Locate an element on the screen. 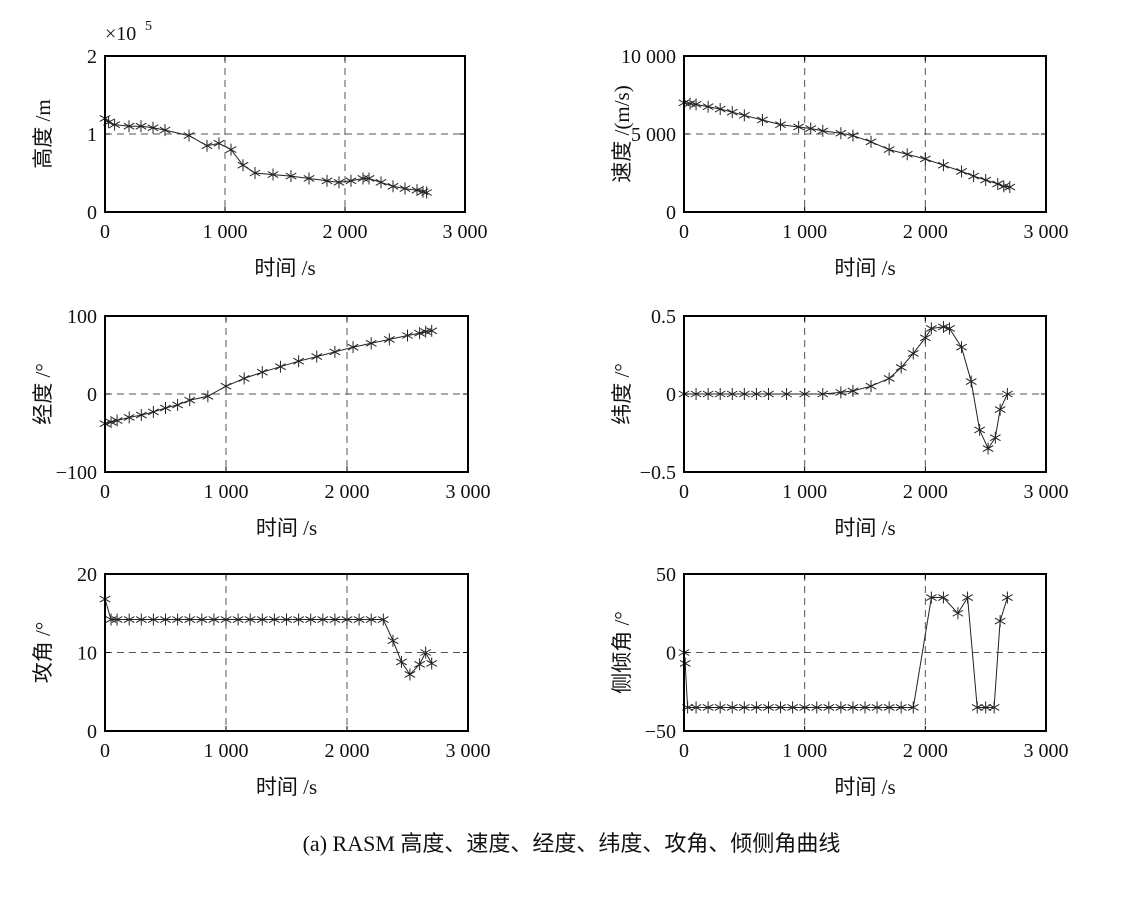 Image resolution: width=1143 pixels, height=907 pixels. y-axis-label: 速度 /(m/s) is located at coordinates (622, 133).